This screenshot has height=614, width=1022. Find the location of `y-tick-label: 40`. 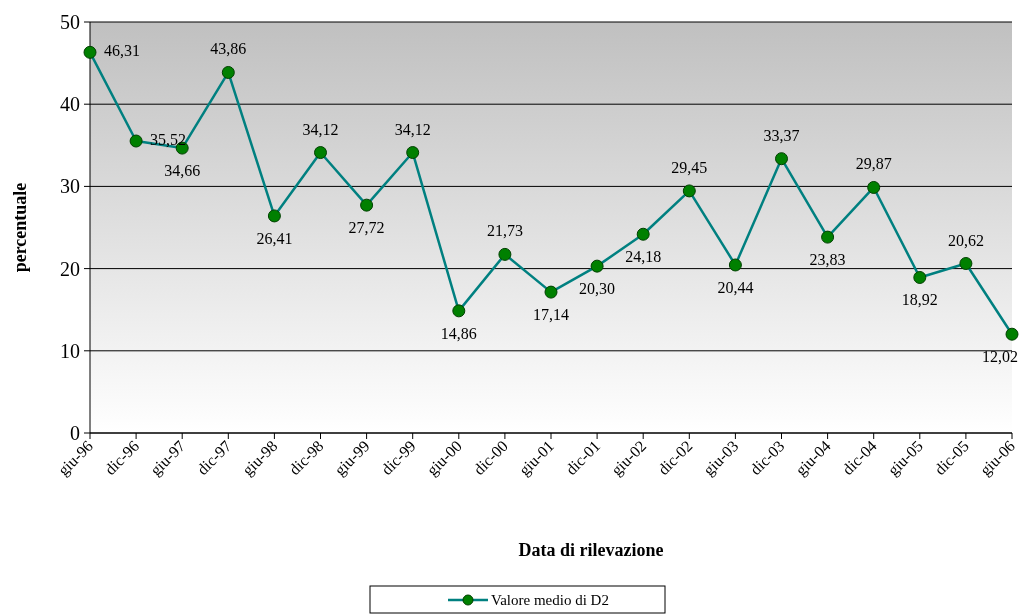

y-tick-label: 40 is located at coordinates (70, 104).